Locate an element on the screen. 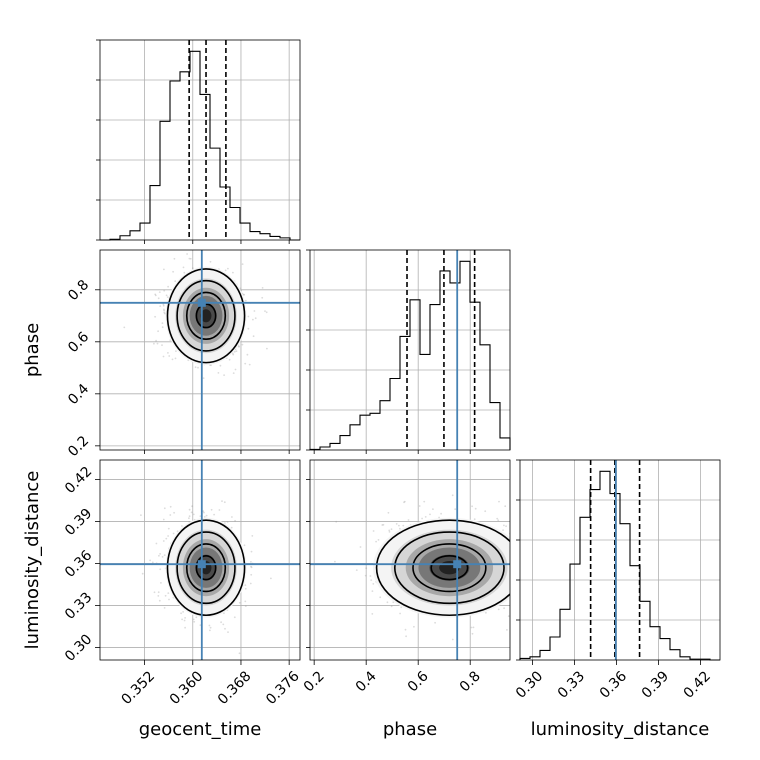 The width and height of the screenshot is (760, 760). pair-phase-luminosity_distance-contour-core is located at coordinates (449, 568).